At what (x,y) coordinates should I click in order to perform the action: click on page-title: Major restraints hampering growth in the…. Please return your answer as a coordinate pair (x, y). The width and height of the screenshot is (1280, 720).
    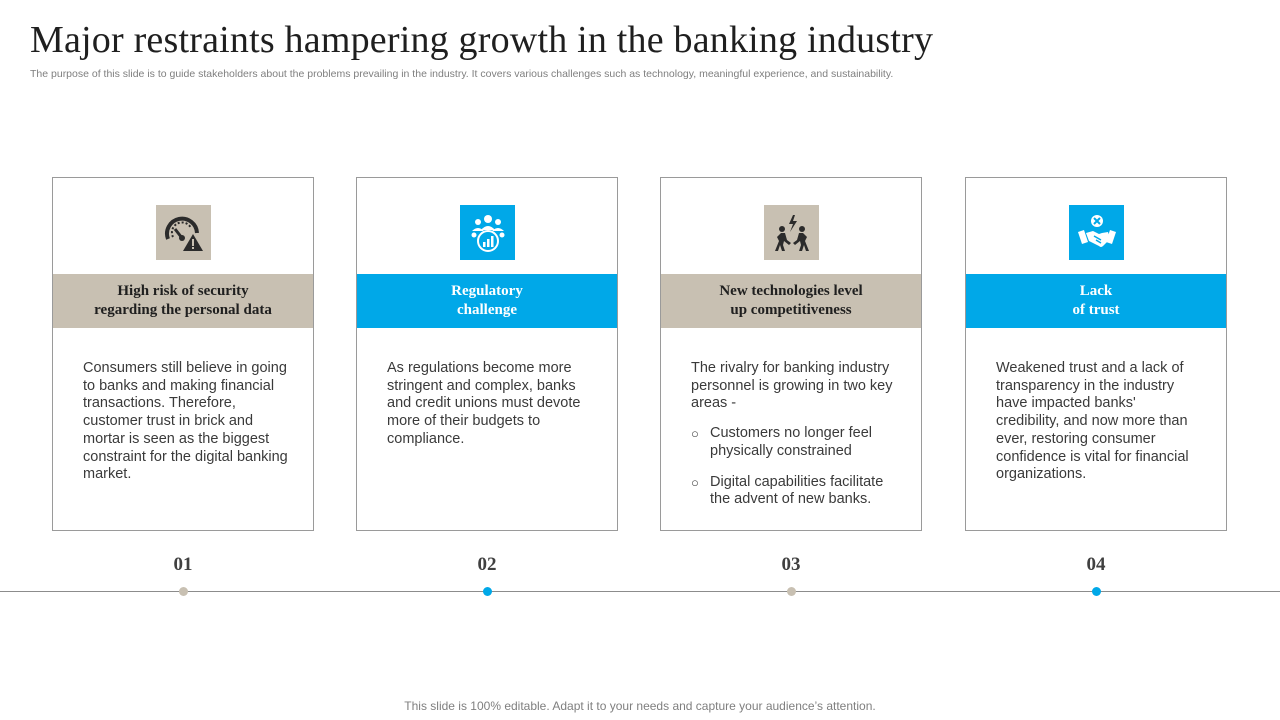
    Looking at the image, I should click on (482, 40).